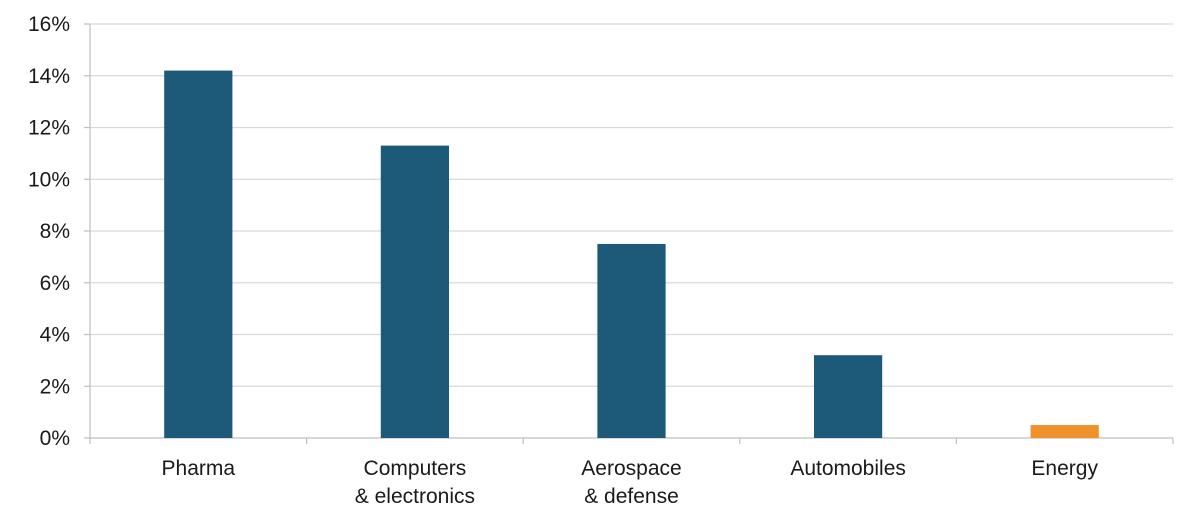 The width and height of the screenshot is (1200, 525). Describe the element at coordinates (199, 468) in the screenshot. I see `x-category-label: Pharma` at that location.